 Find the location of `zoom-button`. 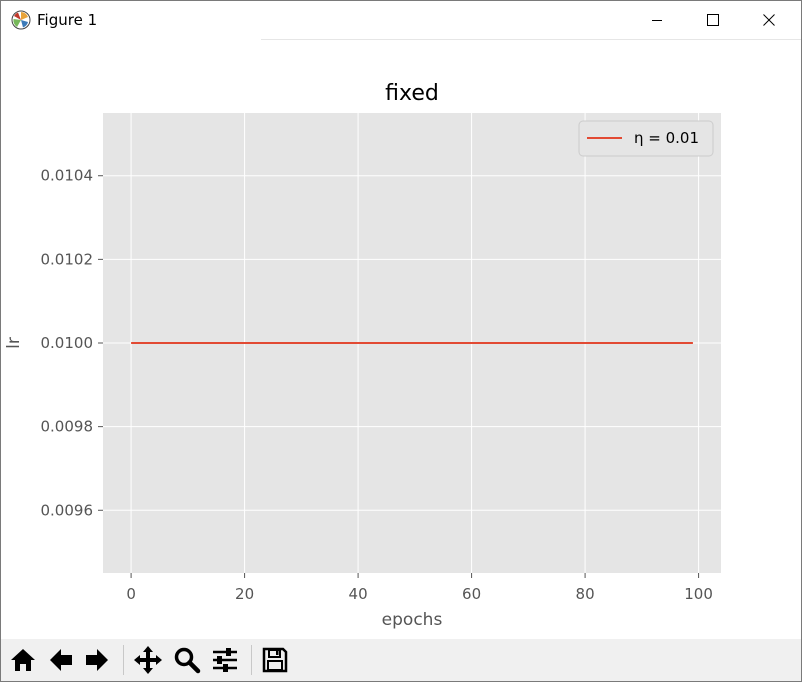

zoom-button is located at coordinates (187, 660).